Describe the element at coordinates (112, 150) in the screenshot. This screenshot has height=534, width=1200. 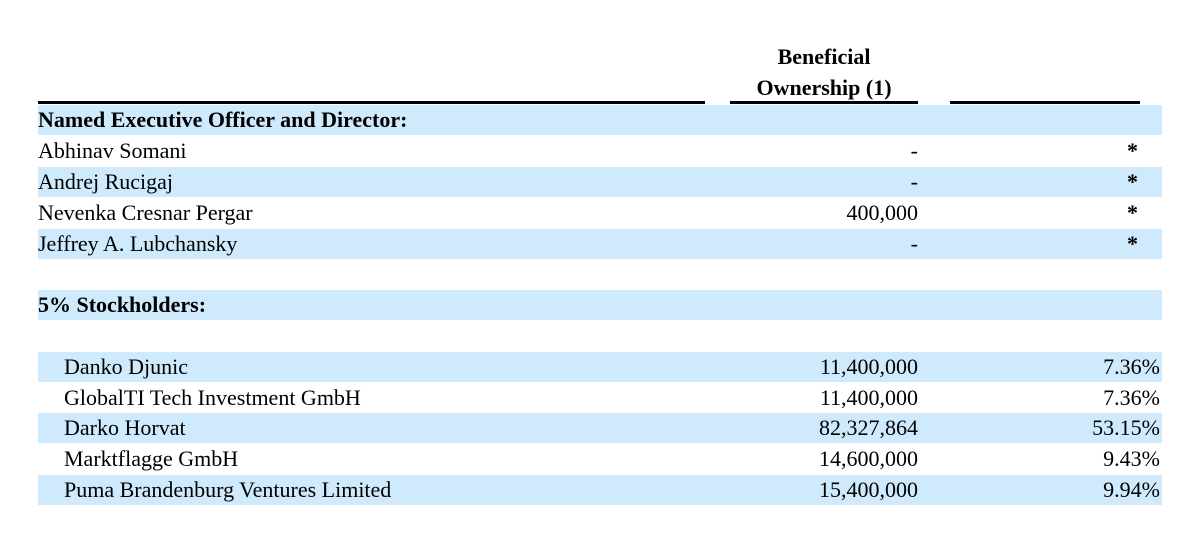
I see `holder-name: Abhinav Somani` at that location.